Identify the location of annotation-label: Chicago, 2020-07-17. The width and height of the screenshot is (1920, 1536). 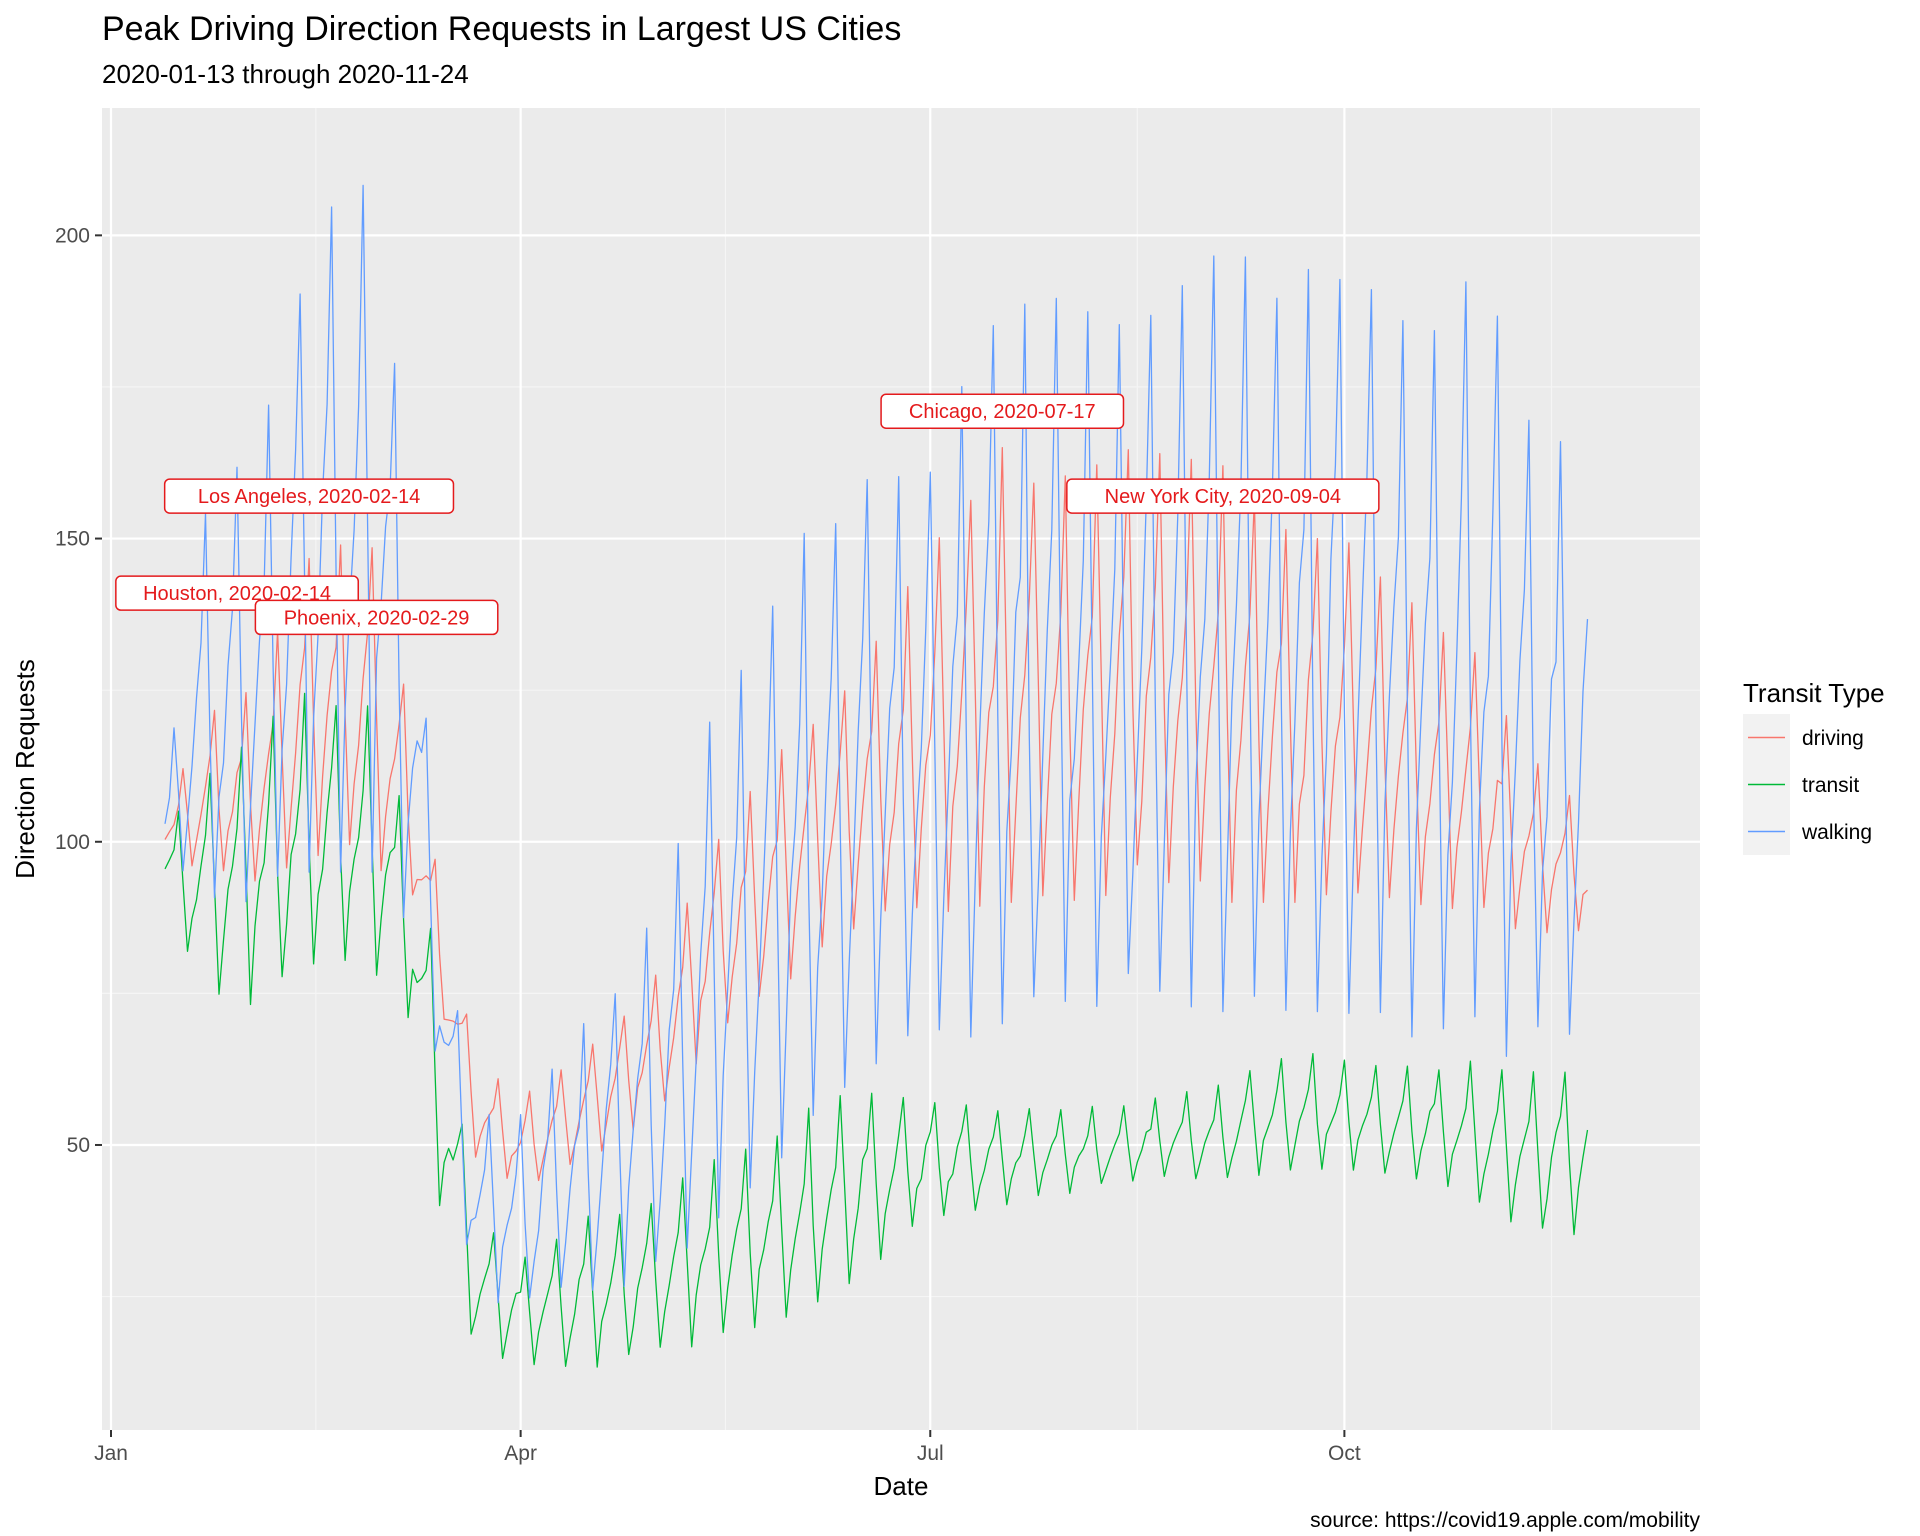
(1002, 412).